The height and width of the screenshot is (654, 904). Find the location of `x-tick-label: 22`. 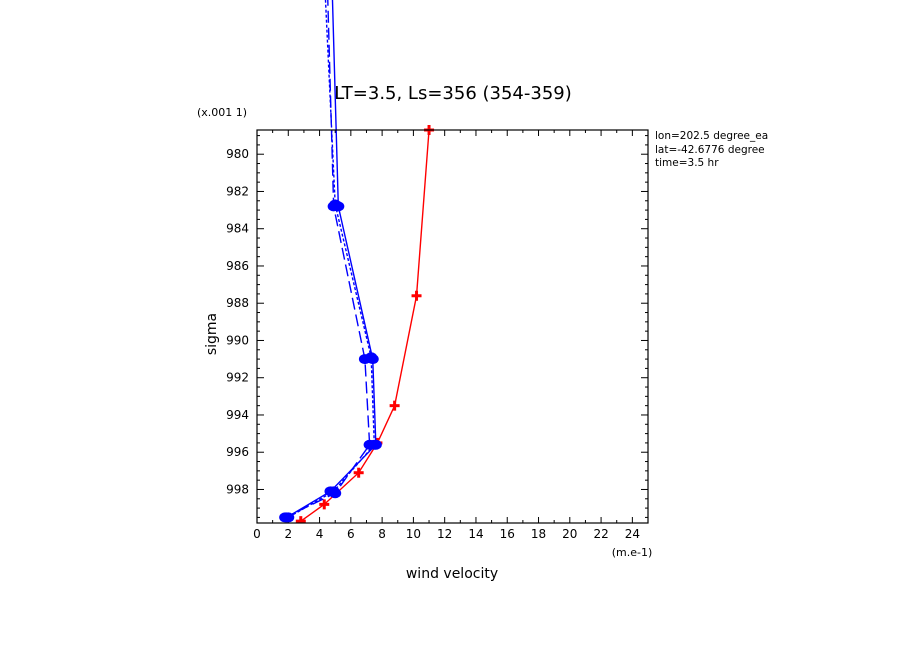

x-tick-label: 22 is located at coordinates (600, 534).